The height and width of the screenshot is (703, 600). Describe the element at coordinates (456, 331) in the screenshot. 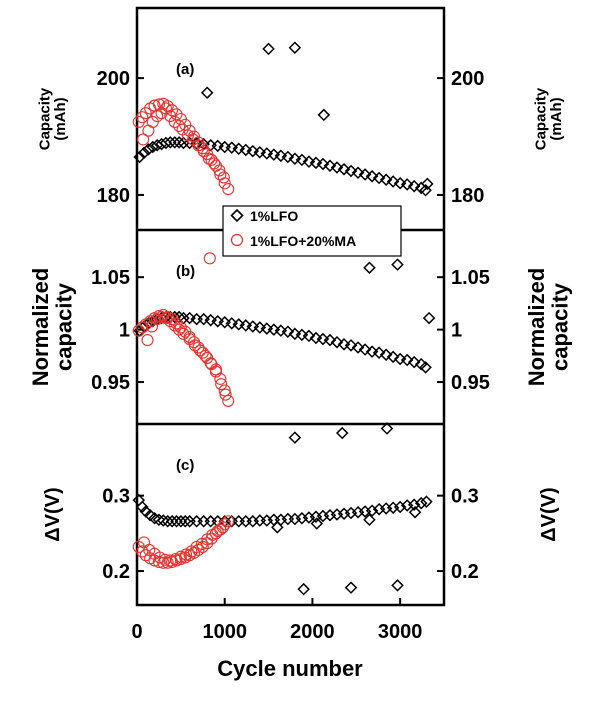

I see `y-tick-label-right: 1` at that location.